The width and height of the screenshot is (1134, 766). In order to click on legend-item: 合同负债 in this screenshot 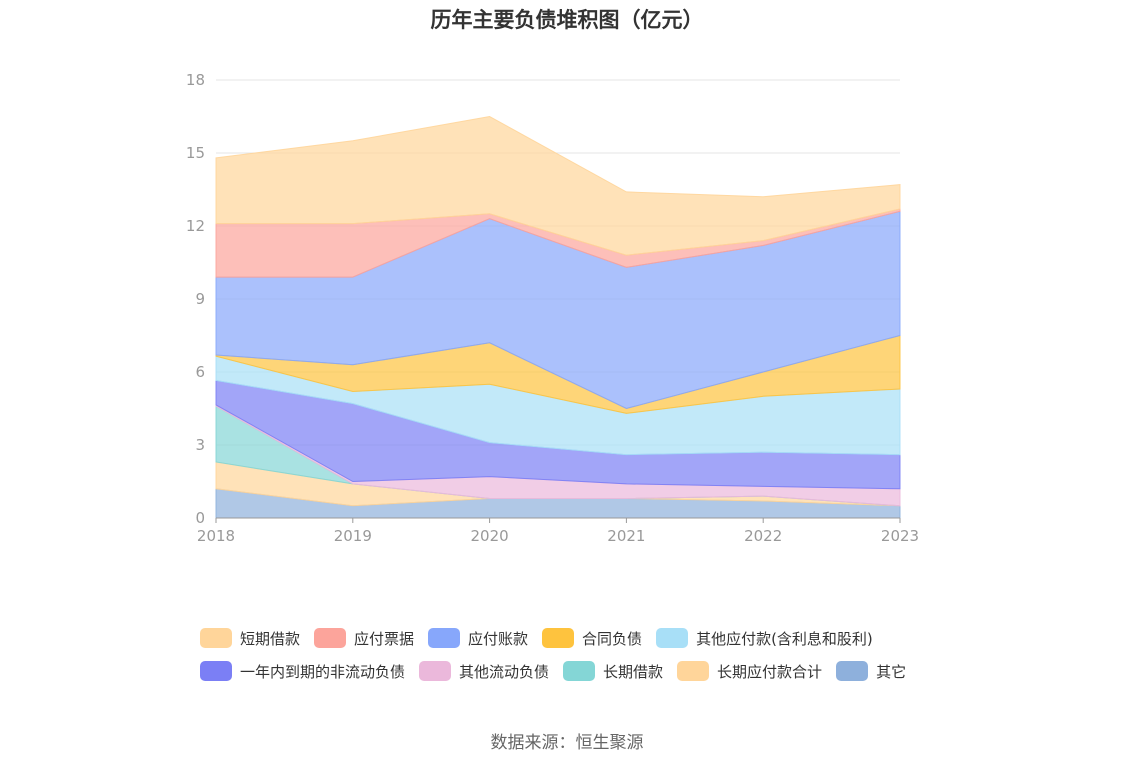, I will do `click(592, 638)`.